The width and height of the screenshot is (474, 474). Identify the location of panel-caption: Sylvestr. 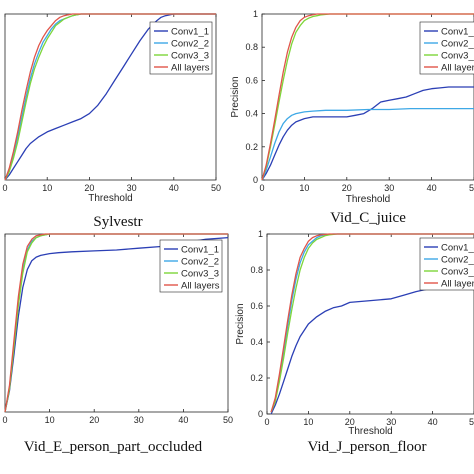
(117, 222).